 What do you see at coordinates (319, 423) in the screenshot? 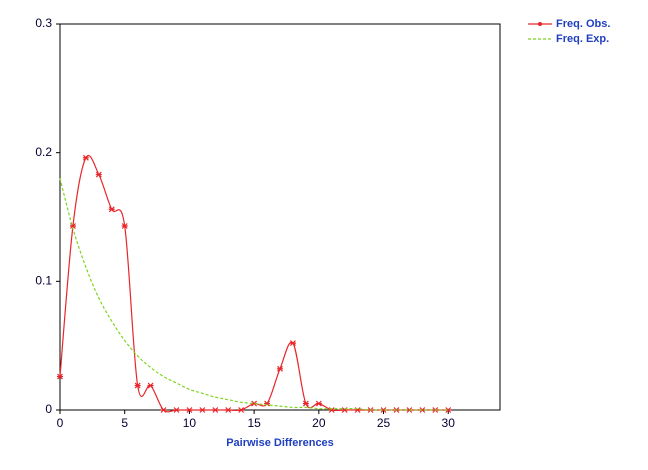
I see `x-tick-label: 20` at bounding box center [319, 423].